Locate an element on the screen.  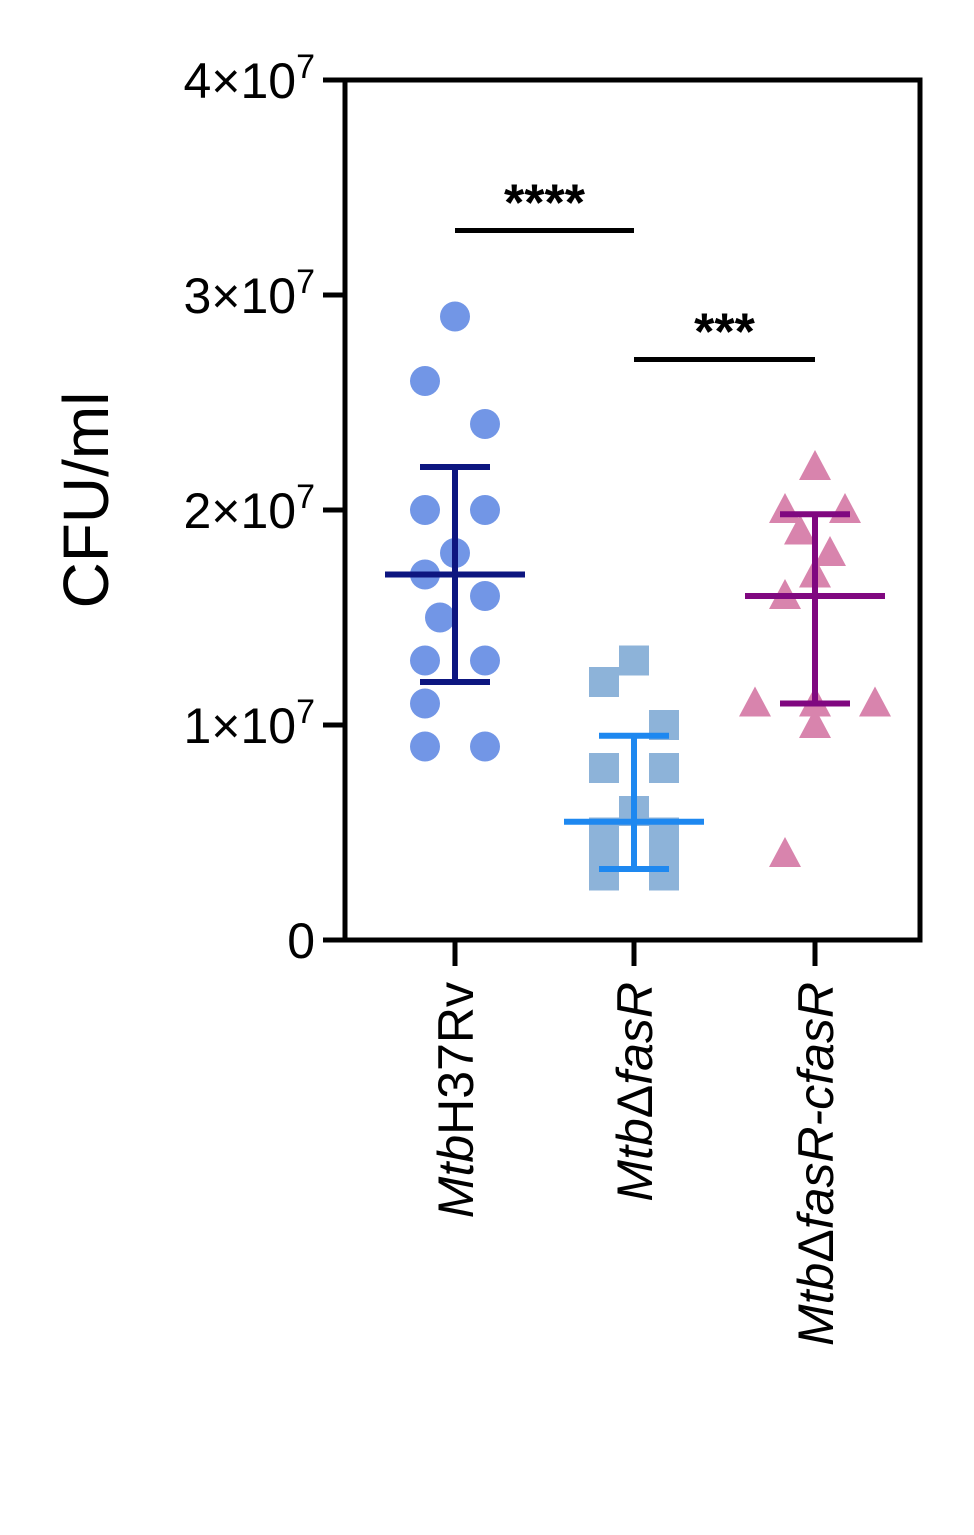
y-tick-label: 1×10⁷ is located at coordinates (249, 723).